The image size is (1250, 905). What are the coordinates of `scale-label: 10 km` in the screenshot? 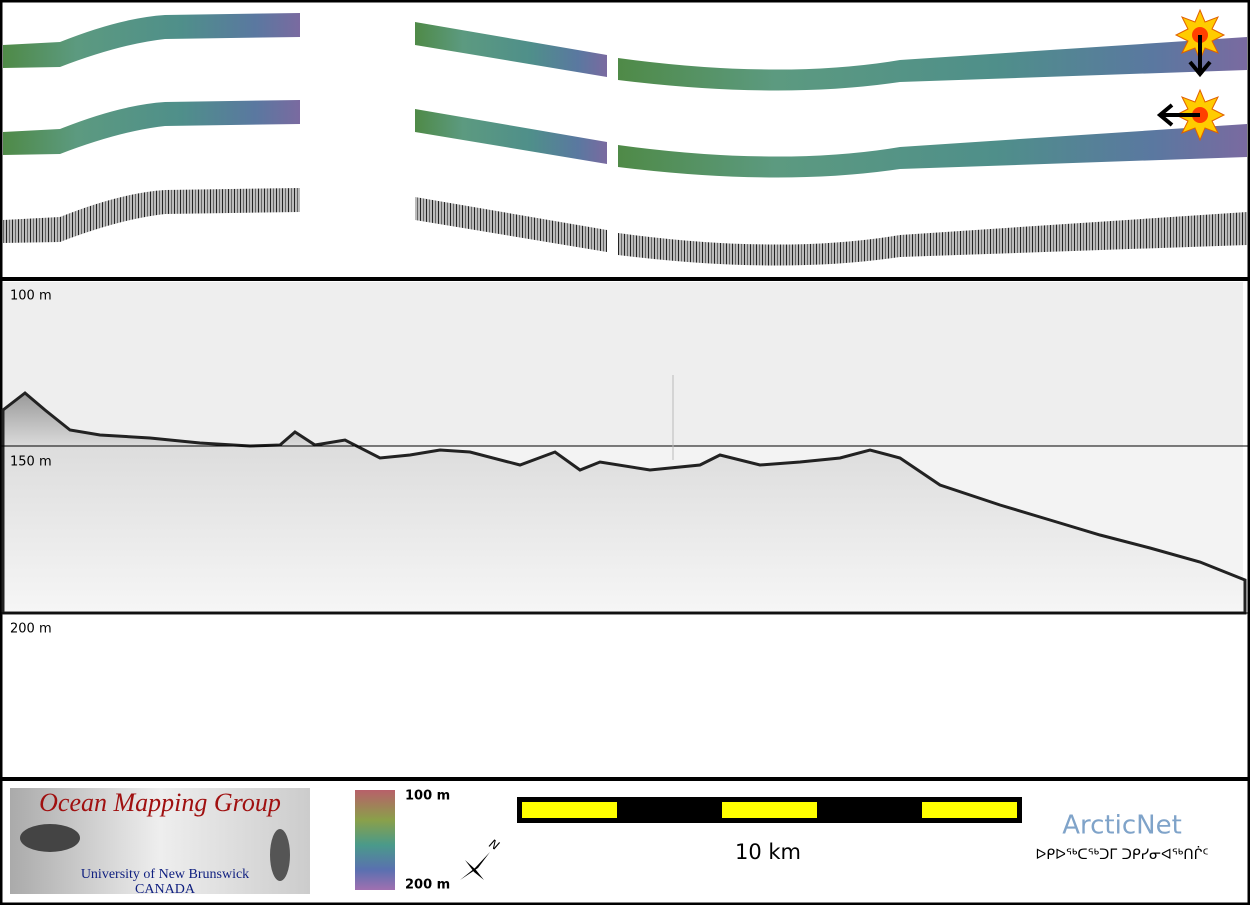 It's located at (768, 852).